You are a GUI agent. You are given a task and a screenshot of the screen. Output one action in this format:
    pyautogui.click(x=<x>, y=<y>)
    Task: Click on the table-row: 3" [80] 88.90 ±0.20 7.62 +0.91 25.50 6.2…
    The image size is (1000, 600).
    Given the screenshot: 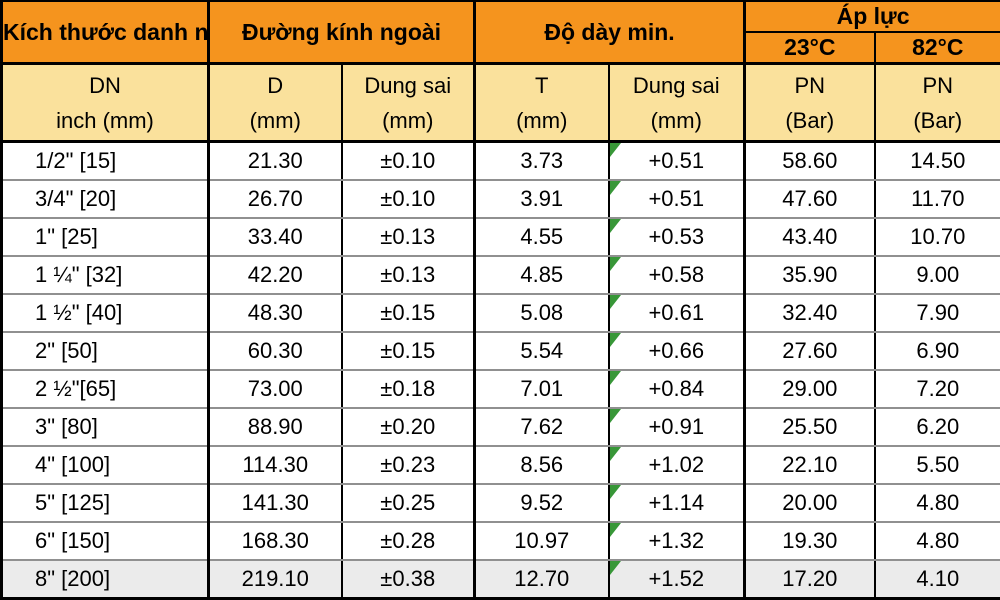 What is the action you would take?
    pyautogui.click(x=500, y=428)
    